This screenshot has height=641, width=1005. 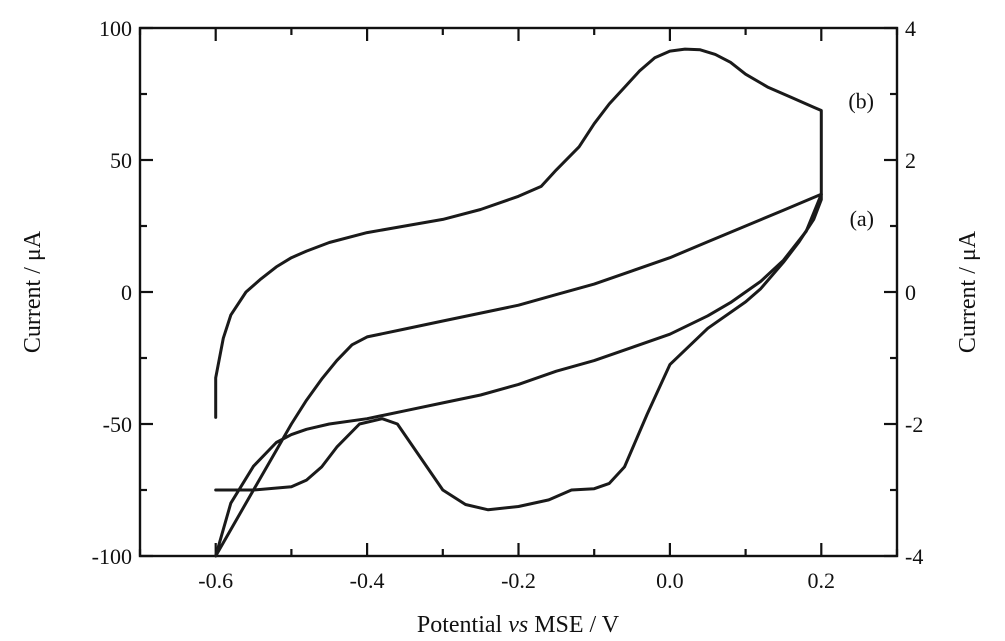 What do you see at coordinates (121, 160) in the screenshot?
I see `y-left-tick-label: 50` at bounding box center [121, 160].